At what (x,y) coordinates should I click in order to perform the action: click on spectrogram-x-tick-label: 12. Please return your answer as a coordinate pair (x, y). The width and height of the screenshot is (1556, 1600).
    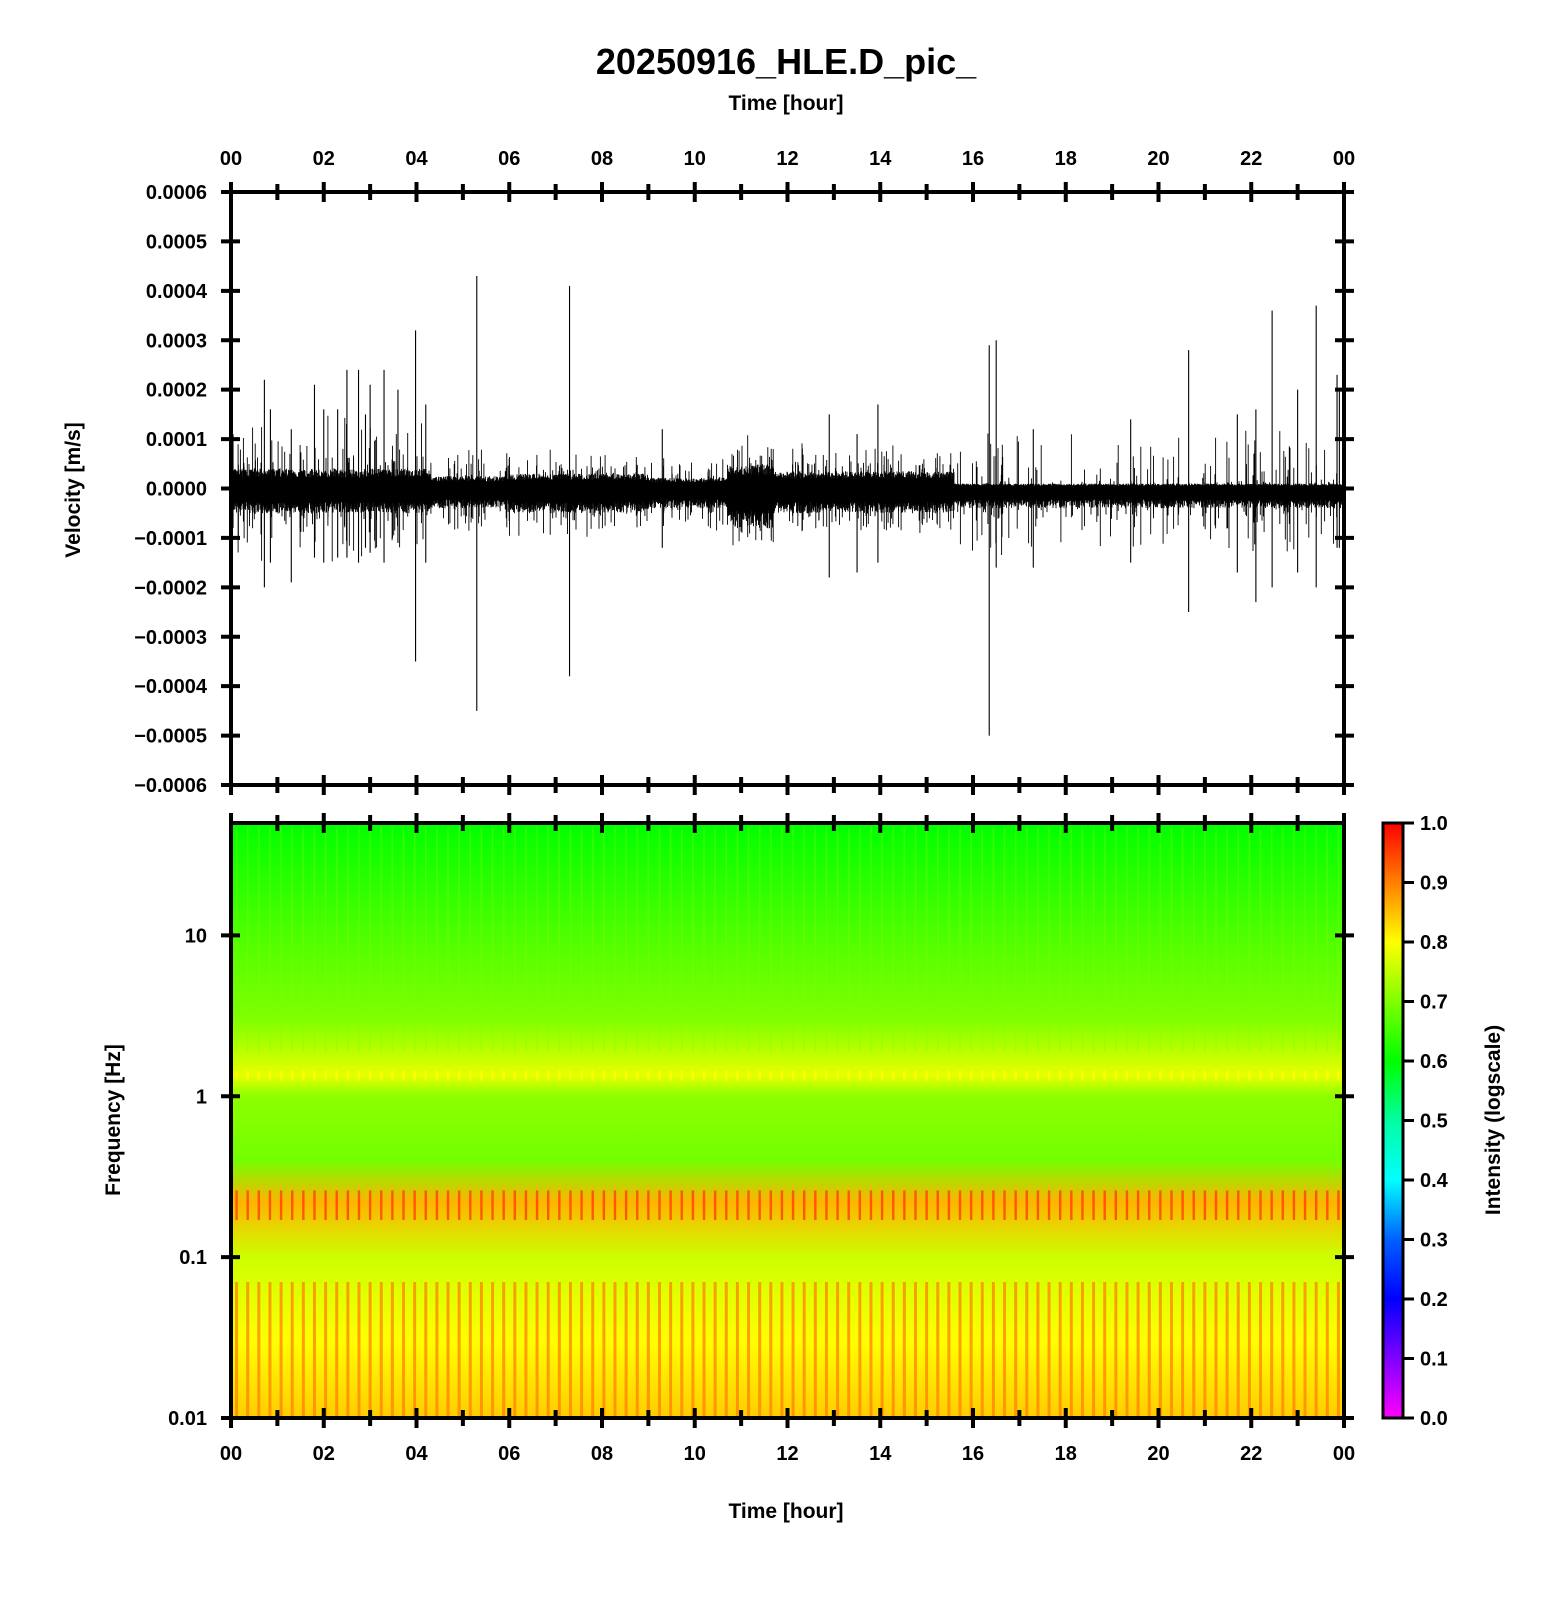
    Looking at the image, I should click on (787, 1454).